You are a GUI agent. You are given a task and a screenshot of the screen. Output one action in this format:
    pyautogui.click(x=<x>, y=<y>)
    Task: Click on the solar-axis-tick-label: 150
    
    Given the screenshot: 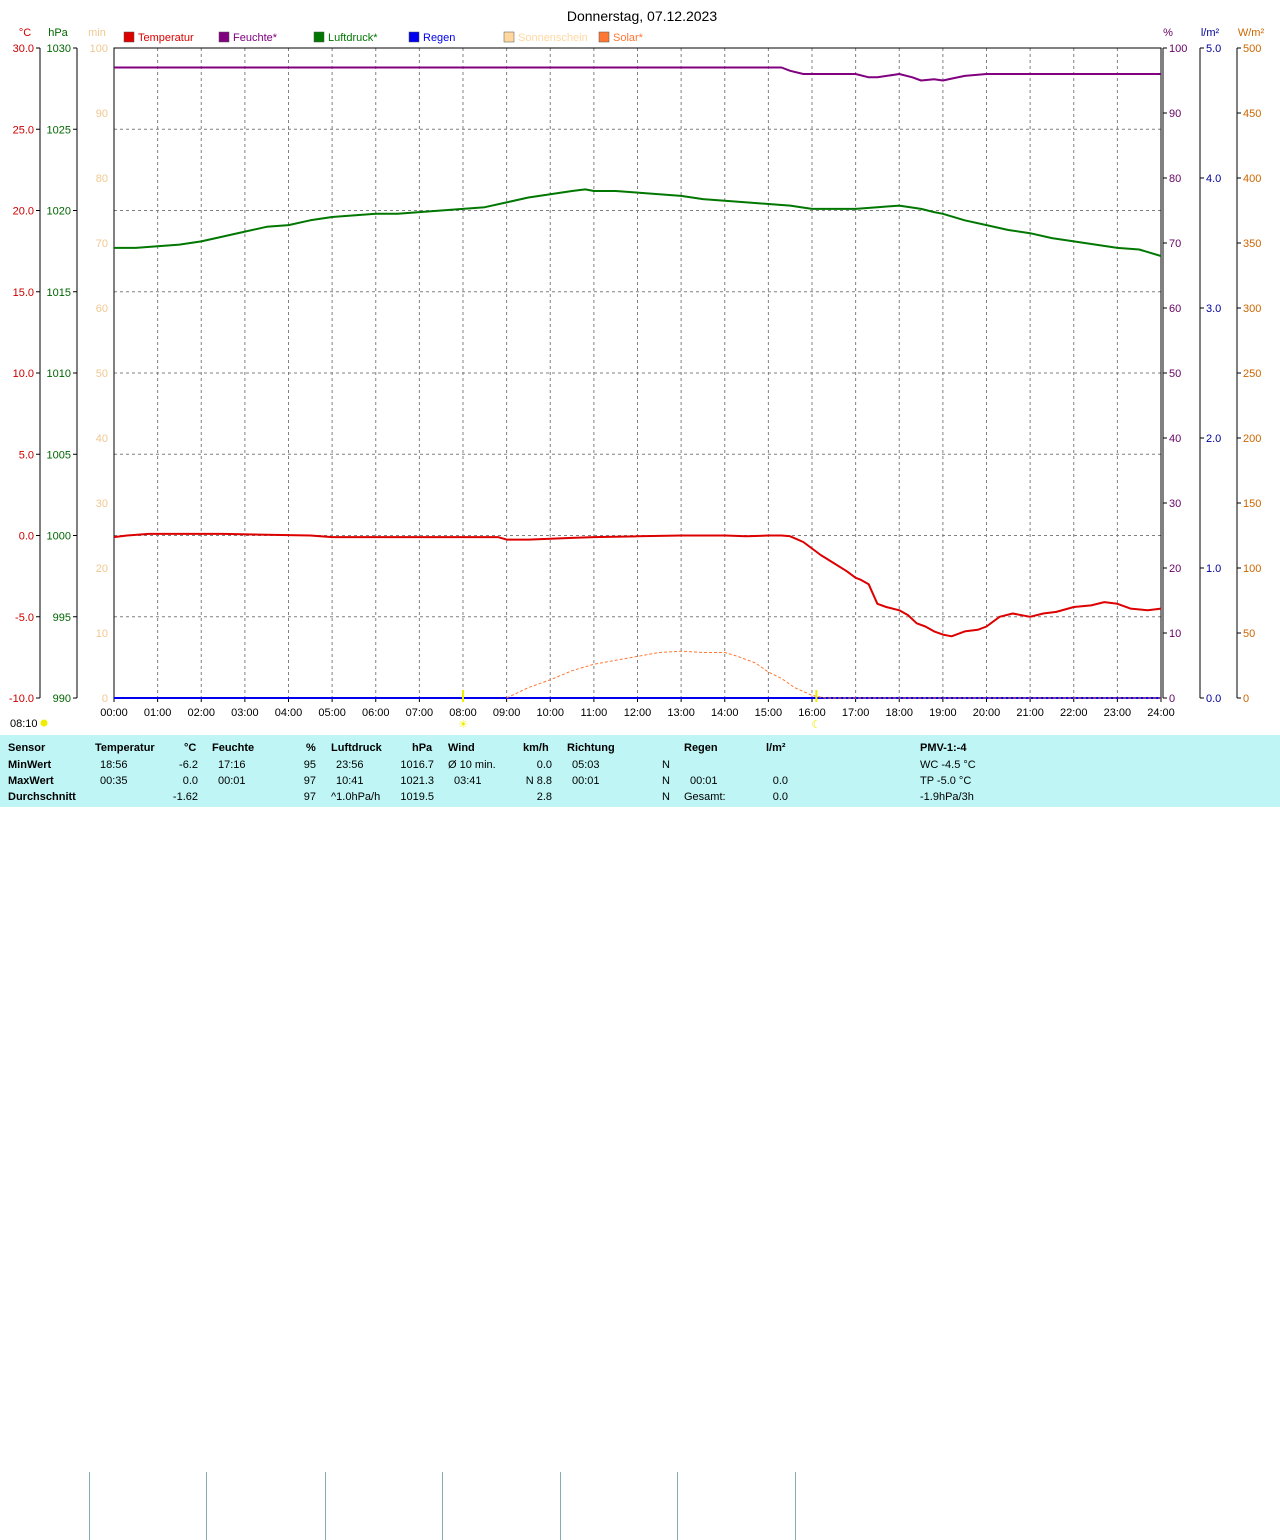 What is the action you would take?
    pyautogui.click(x=1252, y=504)
    